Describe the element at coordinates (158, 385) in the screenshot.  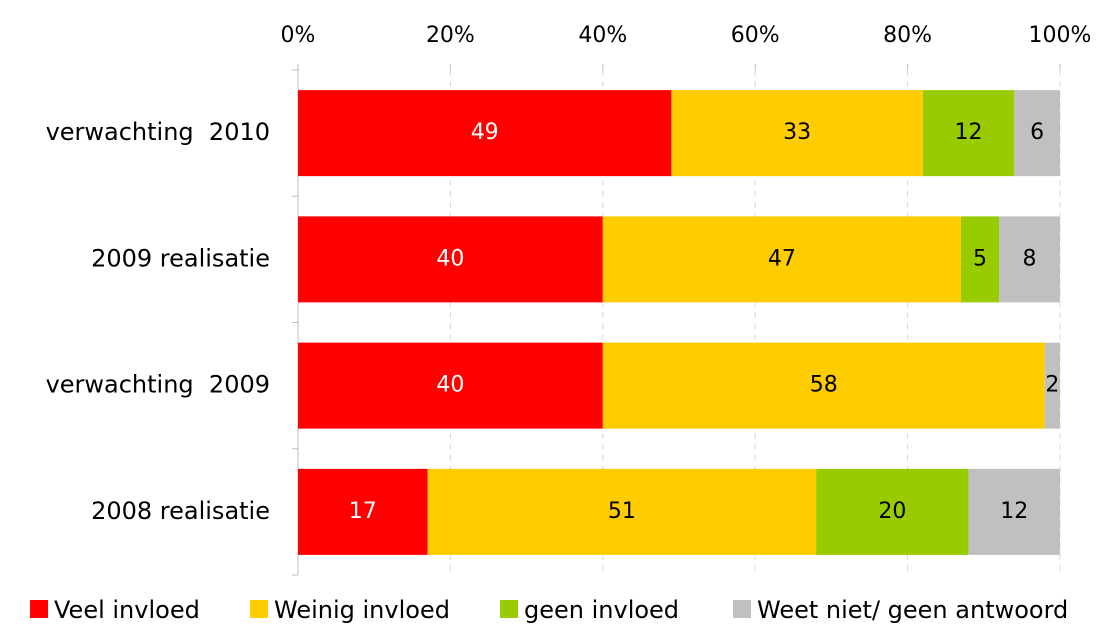
I see `y-tick-label: verwachting 2009` at that location.